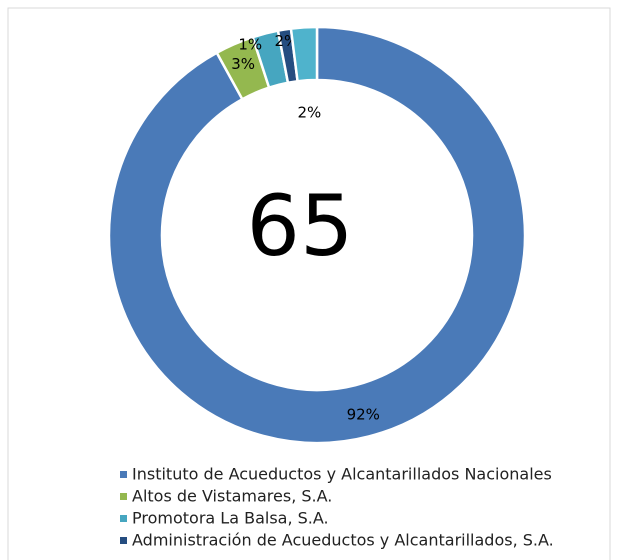 The width and height of the screenshot is (620, 560). What do you see at coordinates (243, 64) in the screenshot?
I see `data-label: 3%` at bounding box center [243, 64].